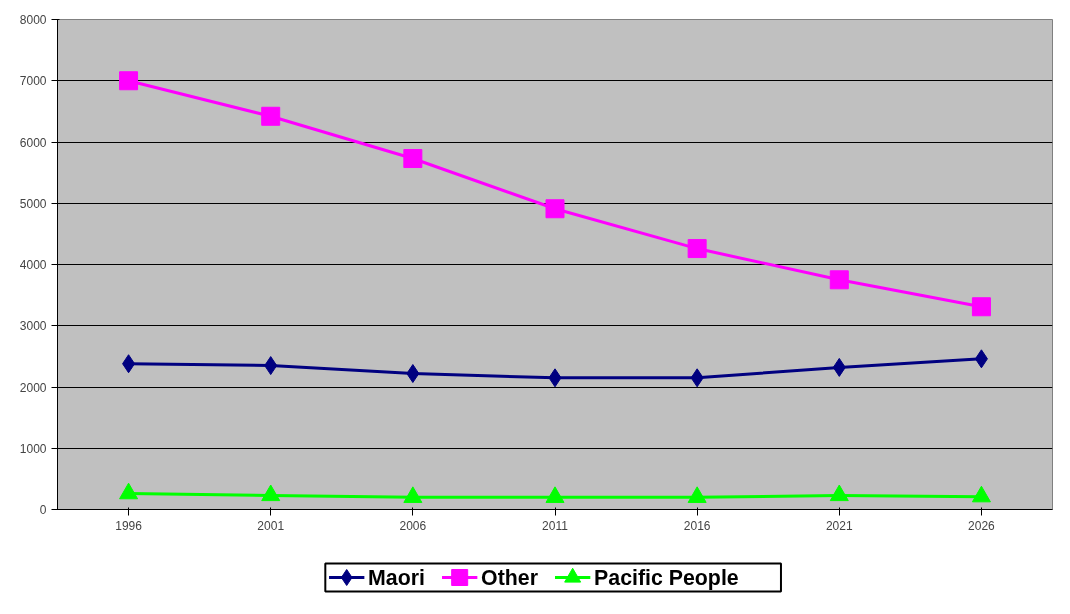 Image resolution: width=1070 pixels, height=614 pixels. I want to click on y-tick-label: 4000, so click(33, 265).